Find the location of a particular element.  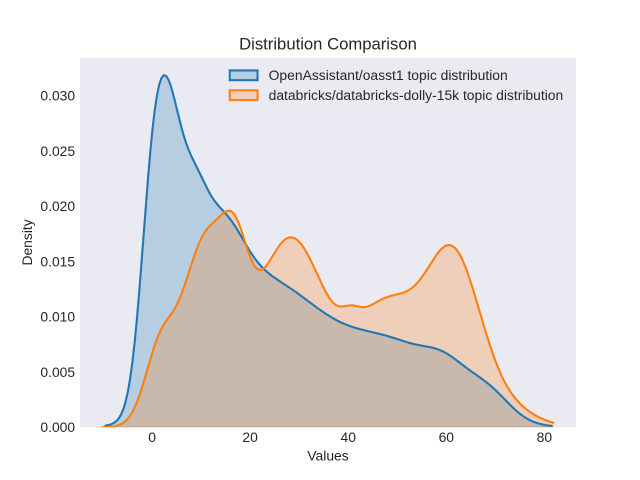

svg-text: Distribution Comparison is located at coordinates (328, 43).